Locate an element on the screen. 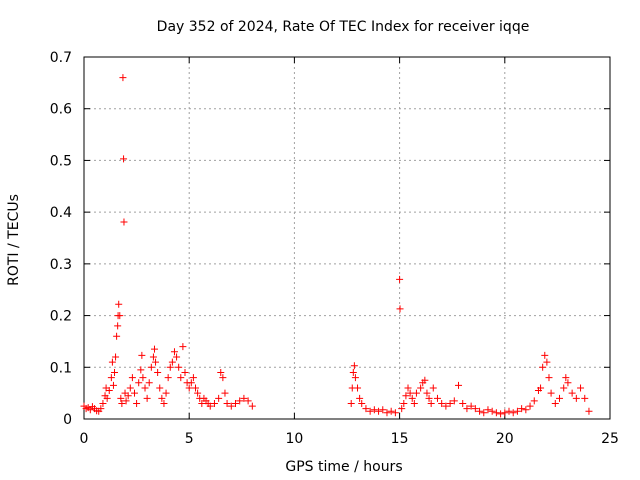  x-tick-label: 10 is located at coordinates (294, 439).